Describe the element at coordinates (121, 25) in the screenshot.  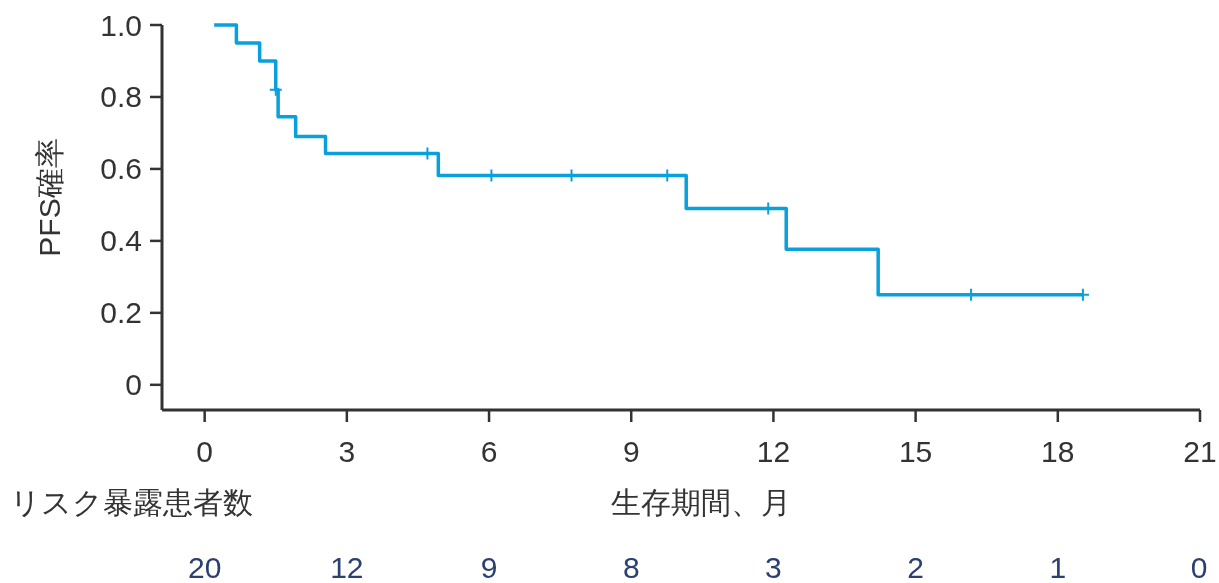
I see `y-tick-label: 1.0` at that location.